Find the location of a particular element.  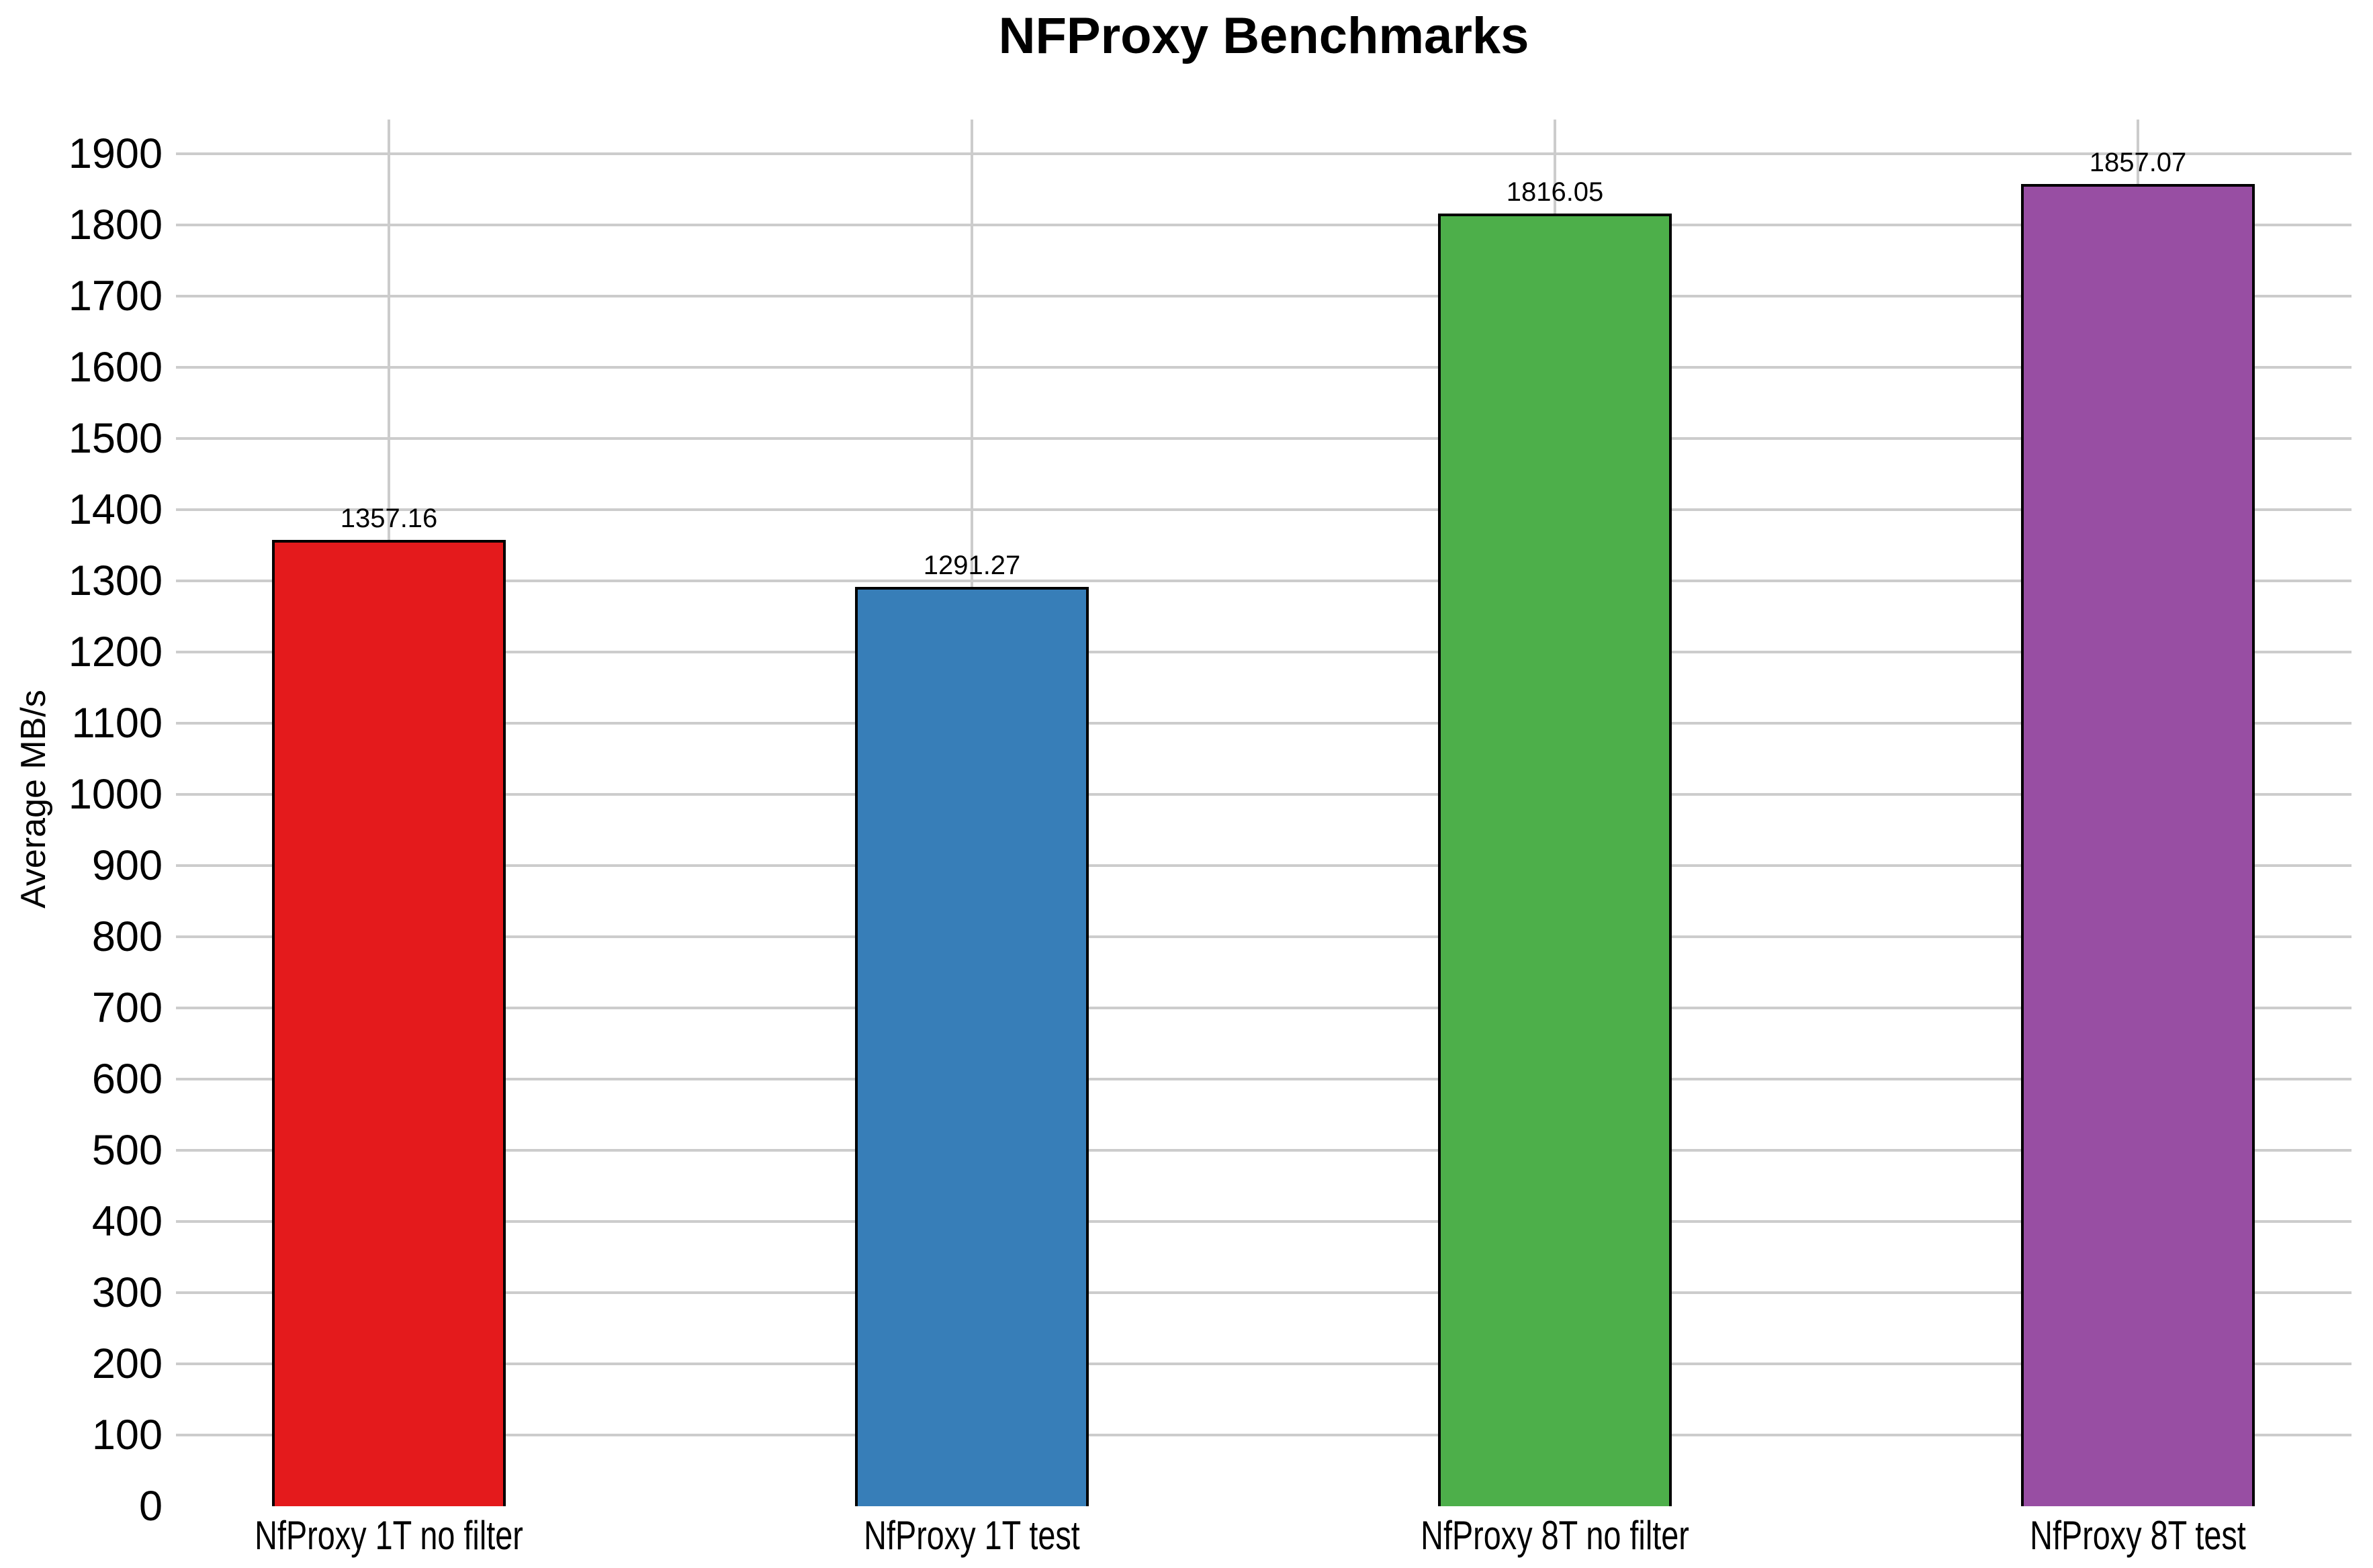

y-tick-label: 1400 is located at coordinates (115, 509).